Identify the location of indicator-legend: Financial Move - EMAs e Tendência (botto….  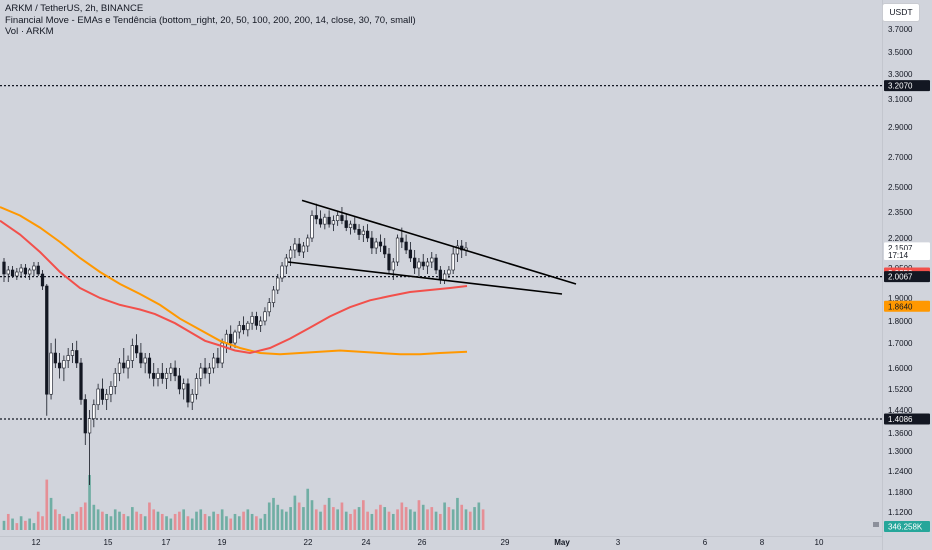
(210, 20).